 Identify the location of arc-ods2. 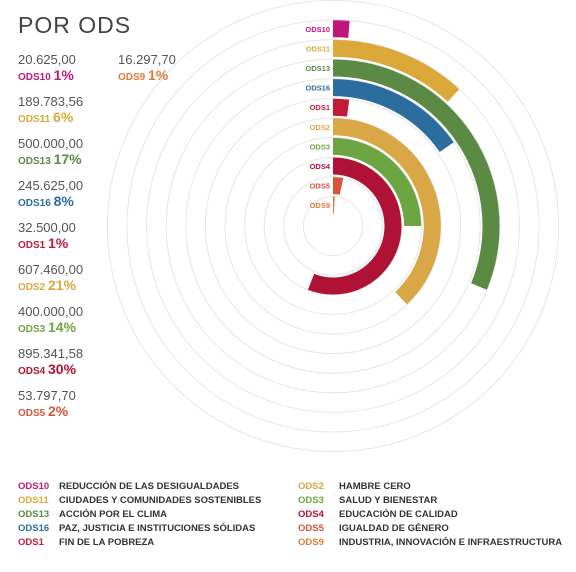
(386, 211).